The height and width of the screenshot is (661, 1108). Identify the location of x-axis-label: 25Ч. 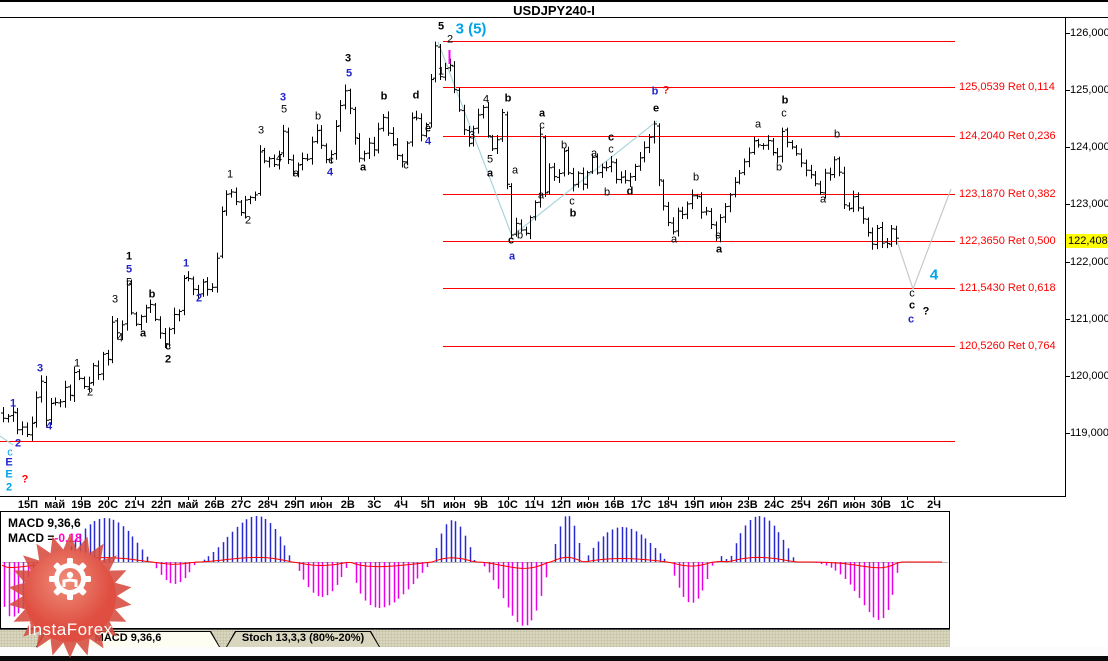
(800, 505).